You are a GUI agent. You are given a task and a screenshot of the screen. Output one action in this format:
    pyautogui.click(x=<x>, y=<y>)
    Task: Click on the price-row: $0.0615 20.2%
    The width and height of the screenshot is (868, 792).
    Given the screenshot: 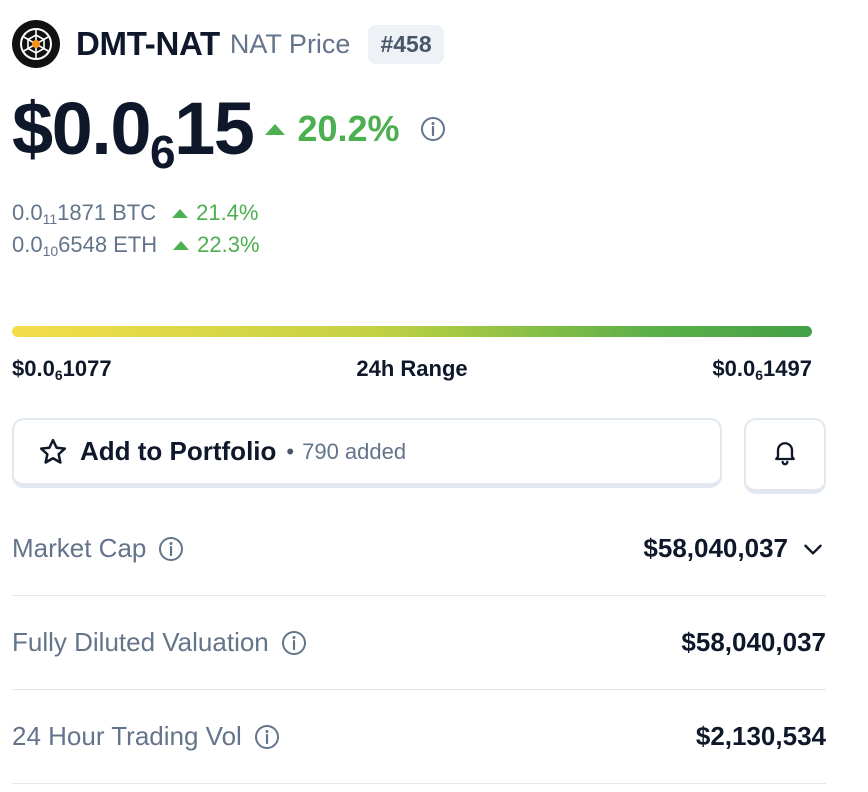 What is the action you would take?
    pyautogui.click(x=229, y=134)
    